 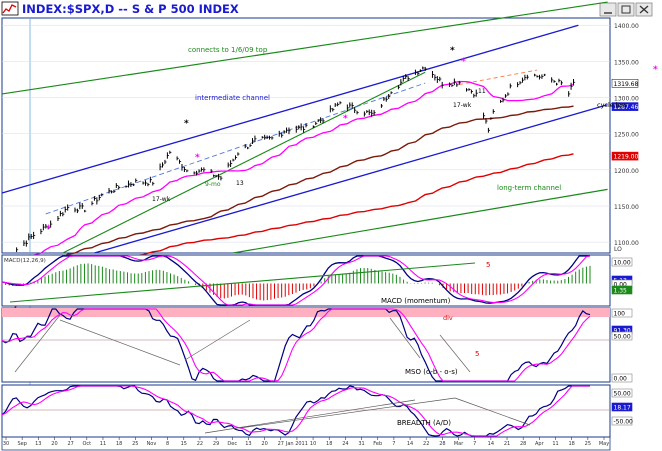 What do you see at coordinates (621, 285) in the screenshot?
I see `macd-badge-label: 0.00` at bounding box center [621, 285].